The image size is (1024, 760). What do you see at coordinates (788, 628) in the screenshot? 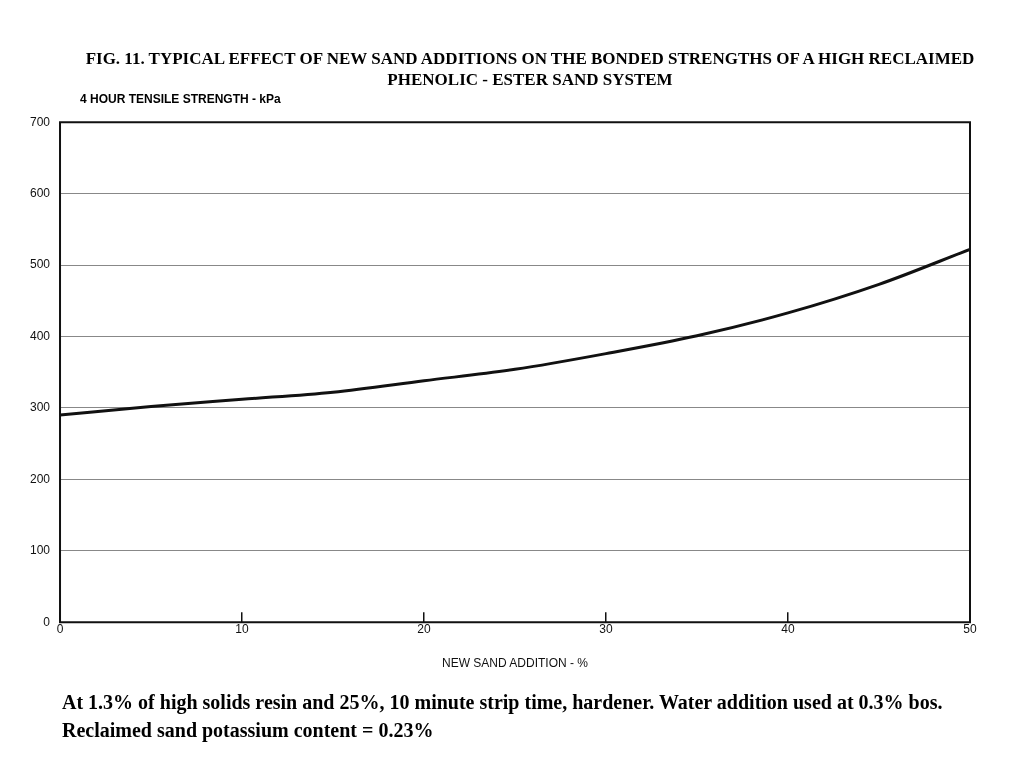
I see `x-tick-label: 40` at bounding box center [788, 628].